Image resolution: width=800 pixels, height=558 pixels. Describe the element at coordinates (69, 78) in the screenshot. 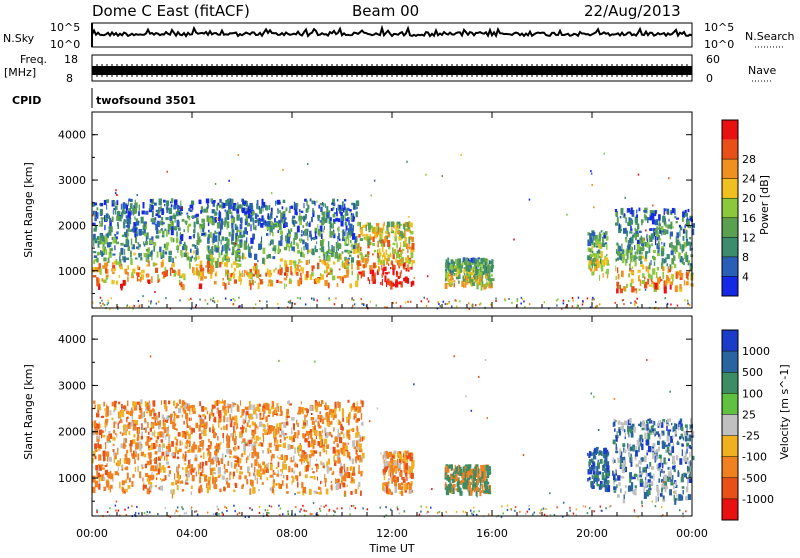

I see `freq-tick-bottom: 8` at that location.